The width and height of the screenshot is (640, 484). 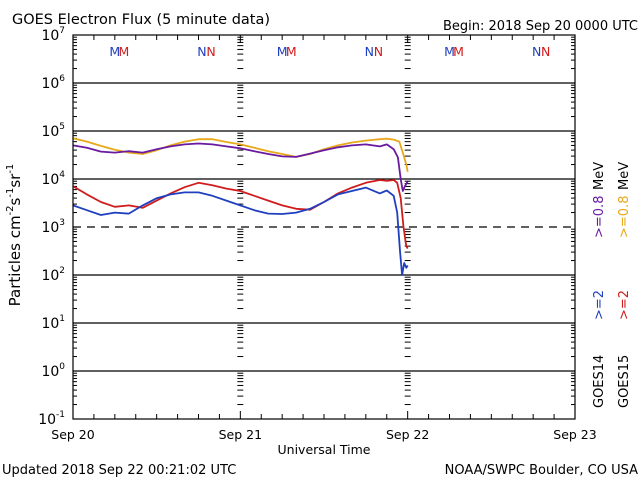 I want to click on y-tick-labels: 10⁷ 10⁶ 10⁵ 10⁴ 10³ 10² 10¹ 10⁰ 10⁻¹, so click(x=51, y=227).